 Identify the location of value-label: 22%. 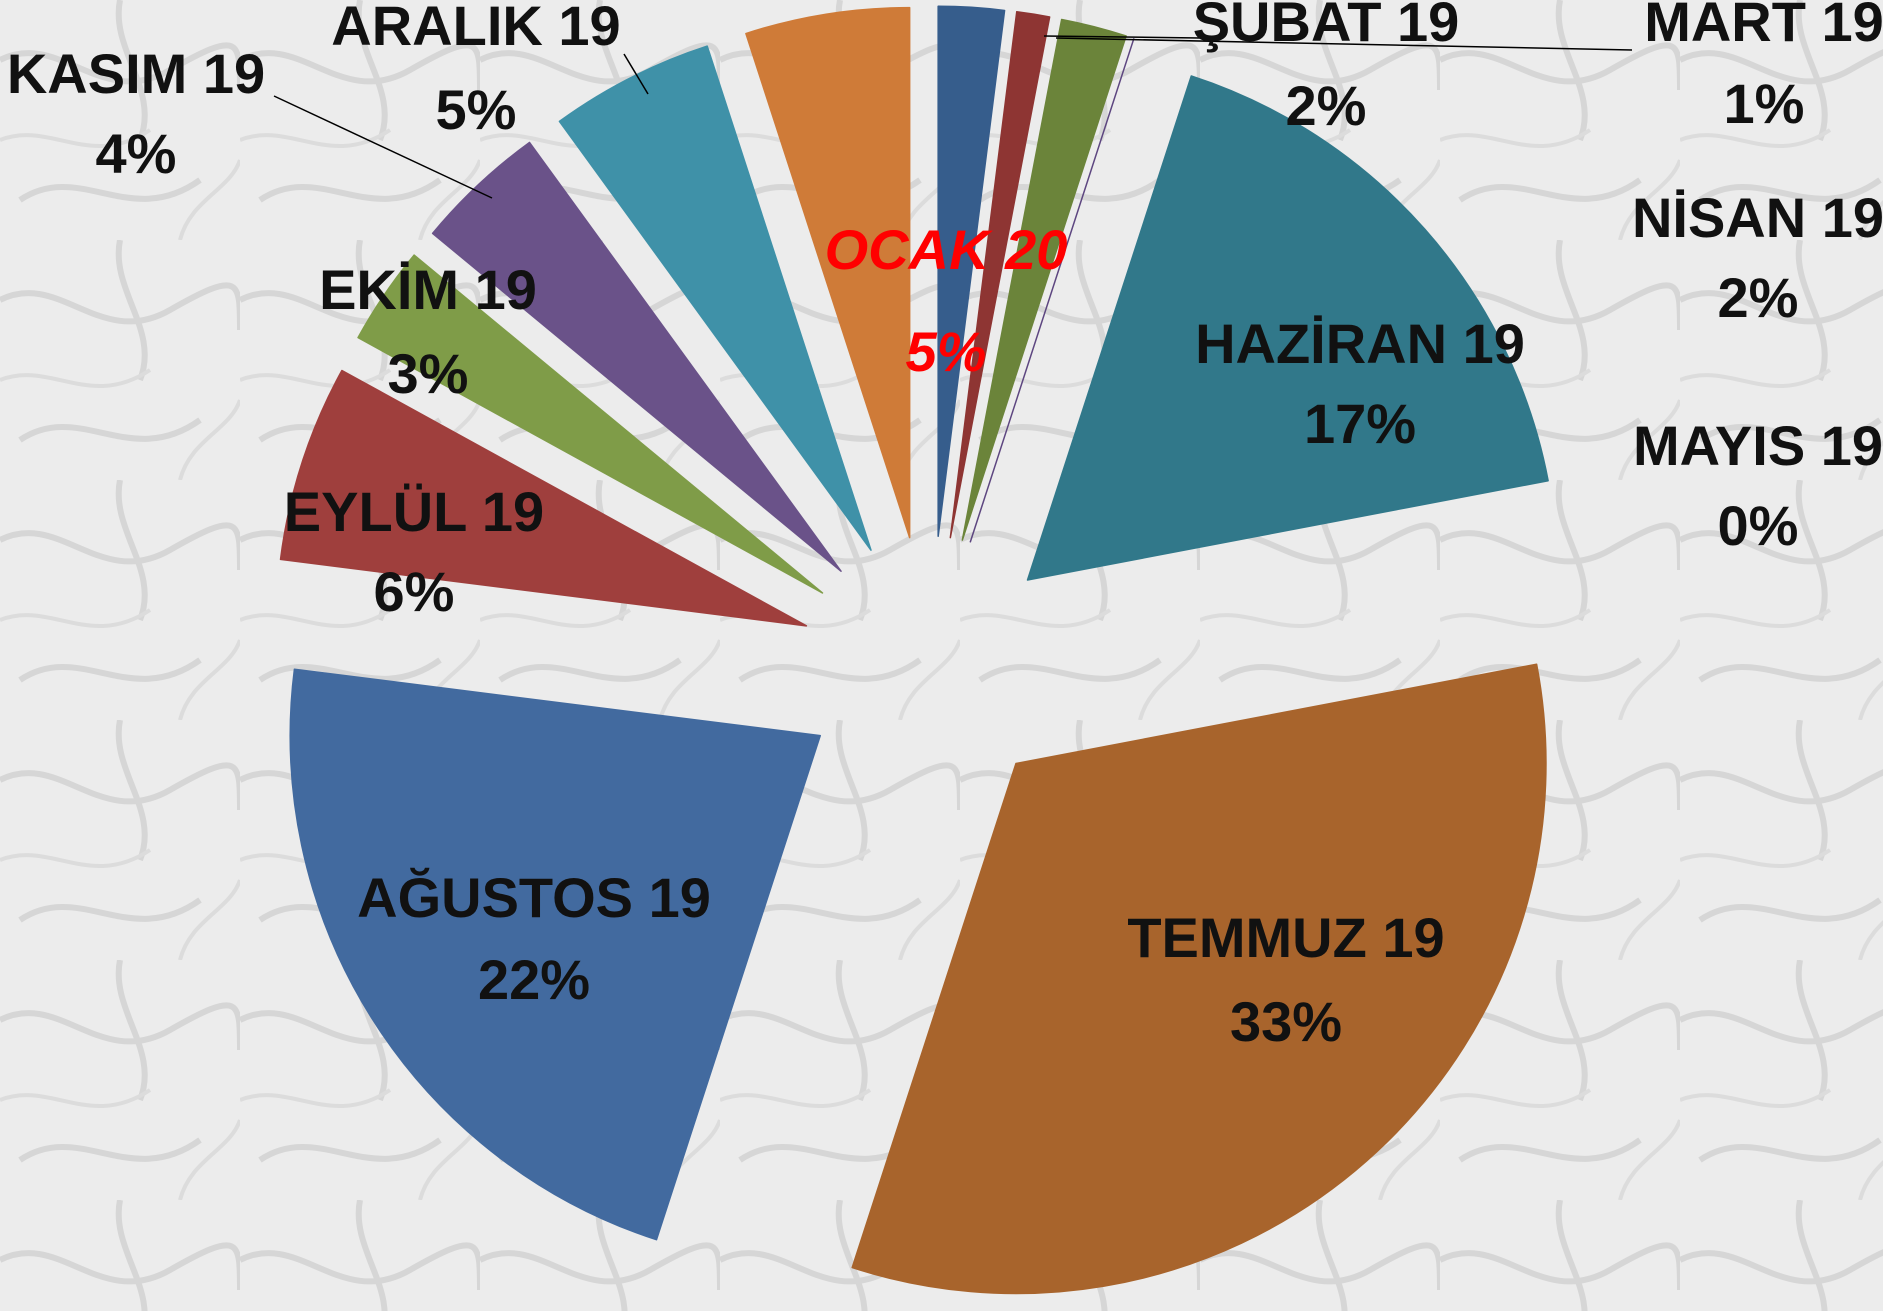
(534, 979).